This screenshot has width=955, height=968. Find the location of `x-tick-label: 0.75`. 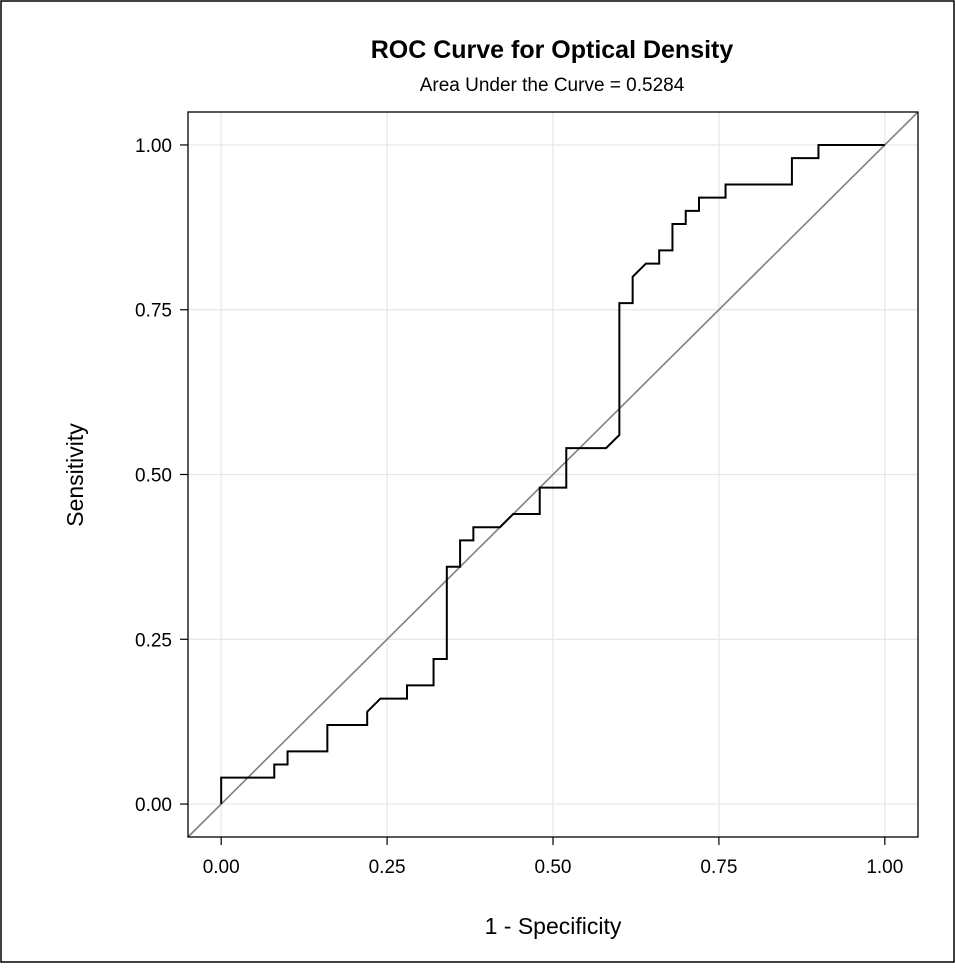

x-tick-label: 0.75 is located at coordinates (718, 867).